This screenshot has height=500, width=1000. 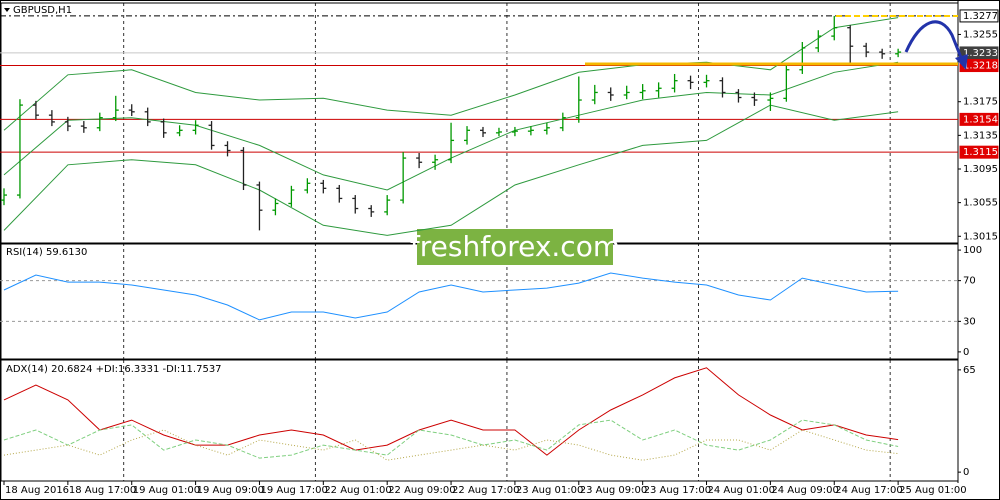 What do you see at coordinates (549, 490) in the screenshot?
I see `x-tick-label: 23 Aug 01:00` at bounding box center [549, 490].